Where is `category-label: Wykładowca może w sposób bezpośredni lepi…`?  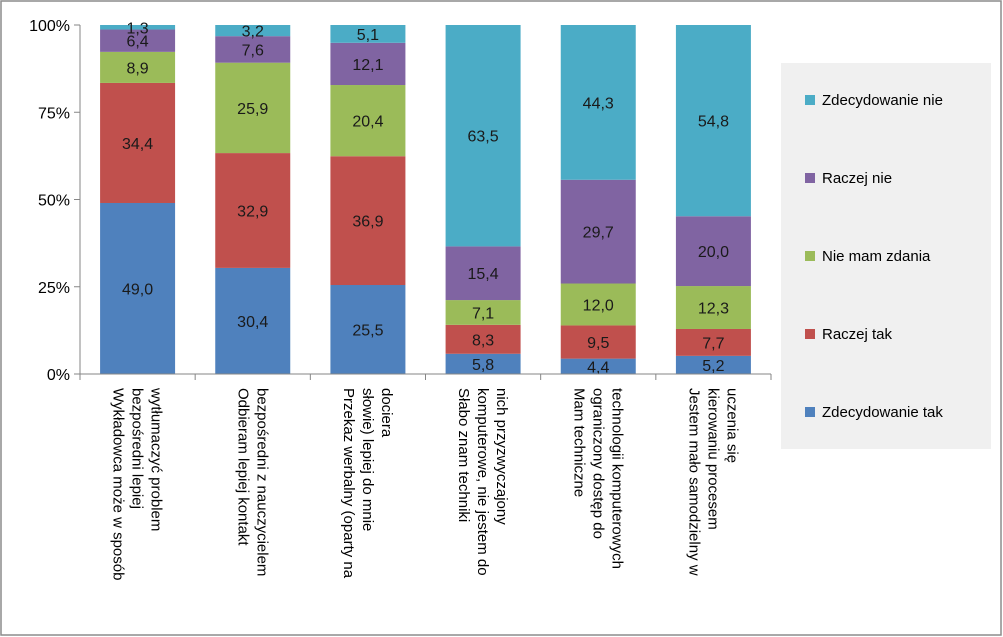 category-label: Wykładowca może w sposób bezpośredni lepi… is located at coordinates (137, 483).